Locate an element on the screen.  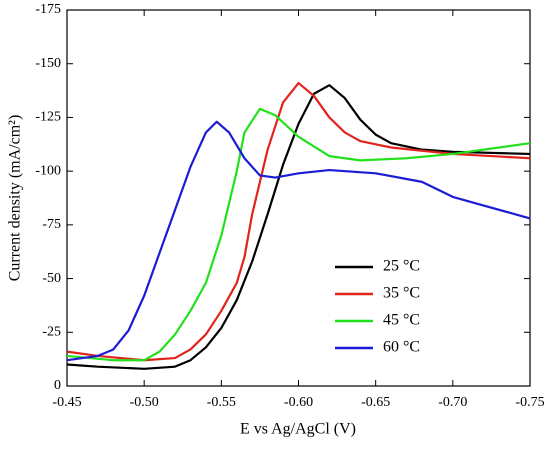
x-axis-title: E vs Ag/AgCl (V) is located at coordinates (298, 429).